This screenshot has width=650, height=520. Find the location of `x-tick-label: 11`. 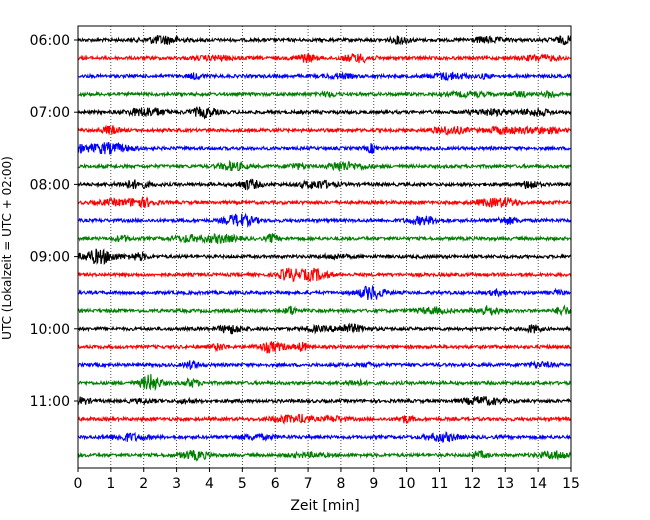

x-tick-label: 11 is located at coordinates (440, 484).